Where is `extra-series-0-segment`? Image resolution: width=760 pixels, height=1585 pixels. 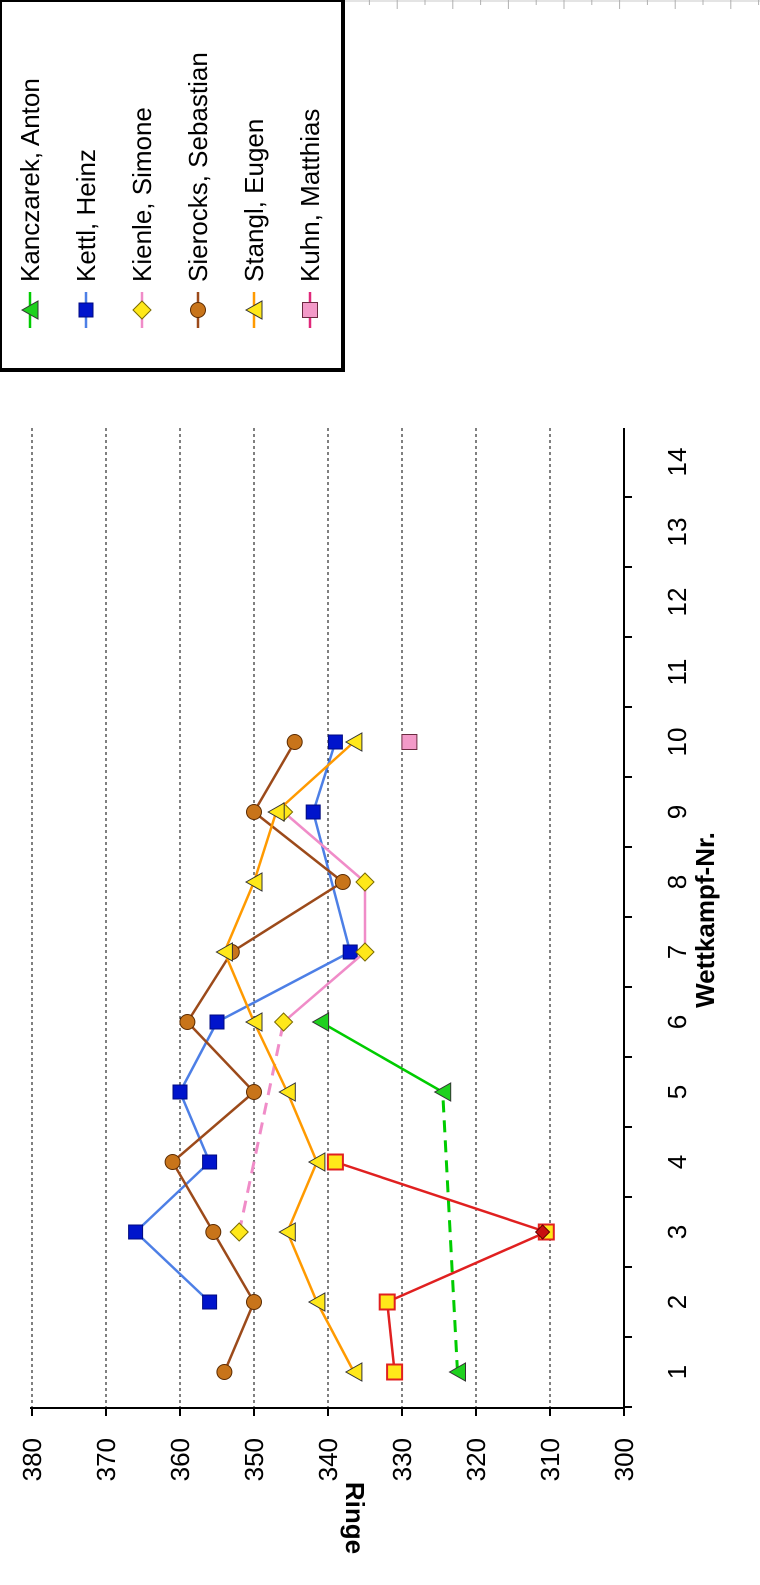 extra-series-0-segment is located at coordinates (441, 1197).